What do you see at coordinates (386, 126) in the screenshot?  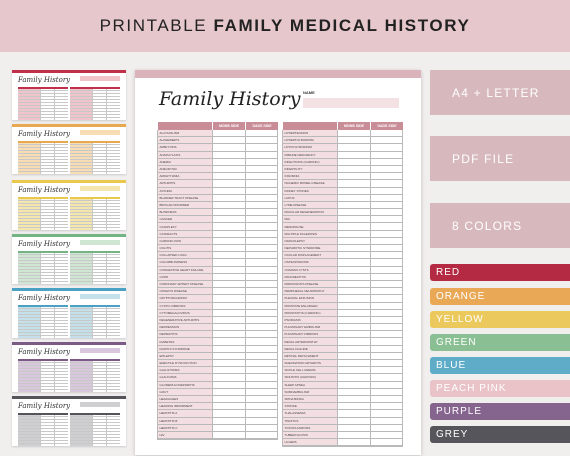 I see `header-dads-side: DADS SIDE` at bounding box center [386, 126].